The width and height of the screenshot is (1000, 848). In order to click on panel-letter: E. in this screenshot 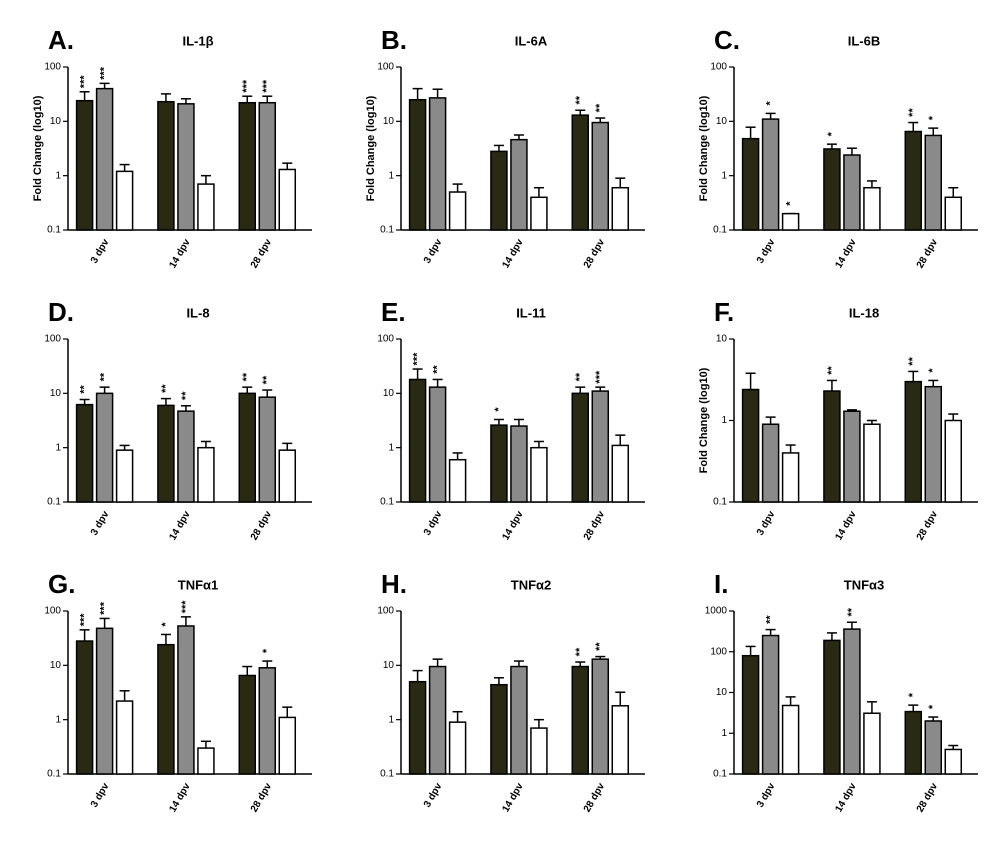, I will do `click(393, 312)`.